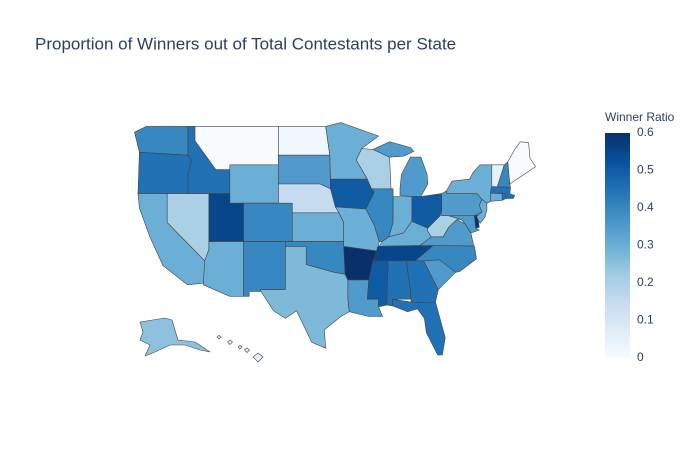  What do you see at coordinates (640, 117) in the screenshot?
I see `colorbar-title: Winner Ratio` at bounding box center [640, 117].